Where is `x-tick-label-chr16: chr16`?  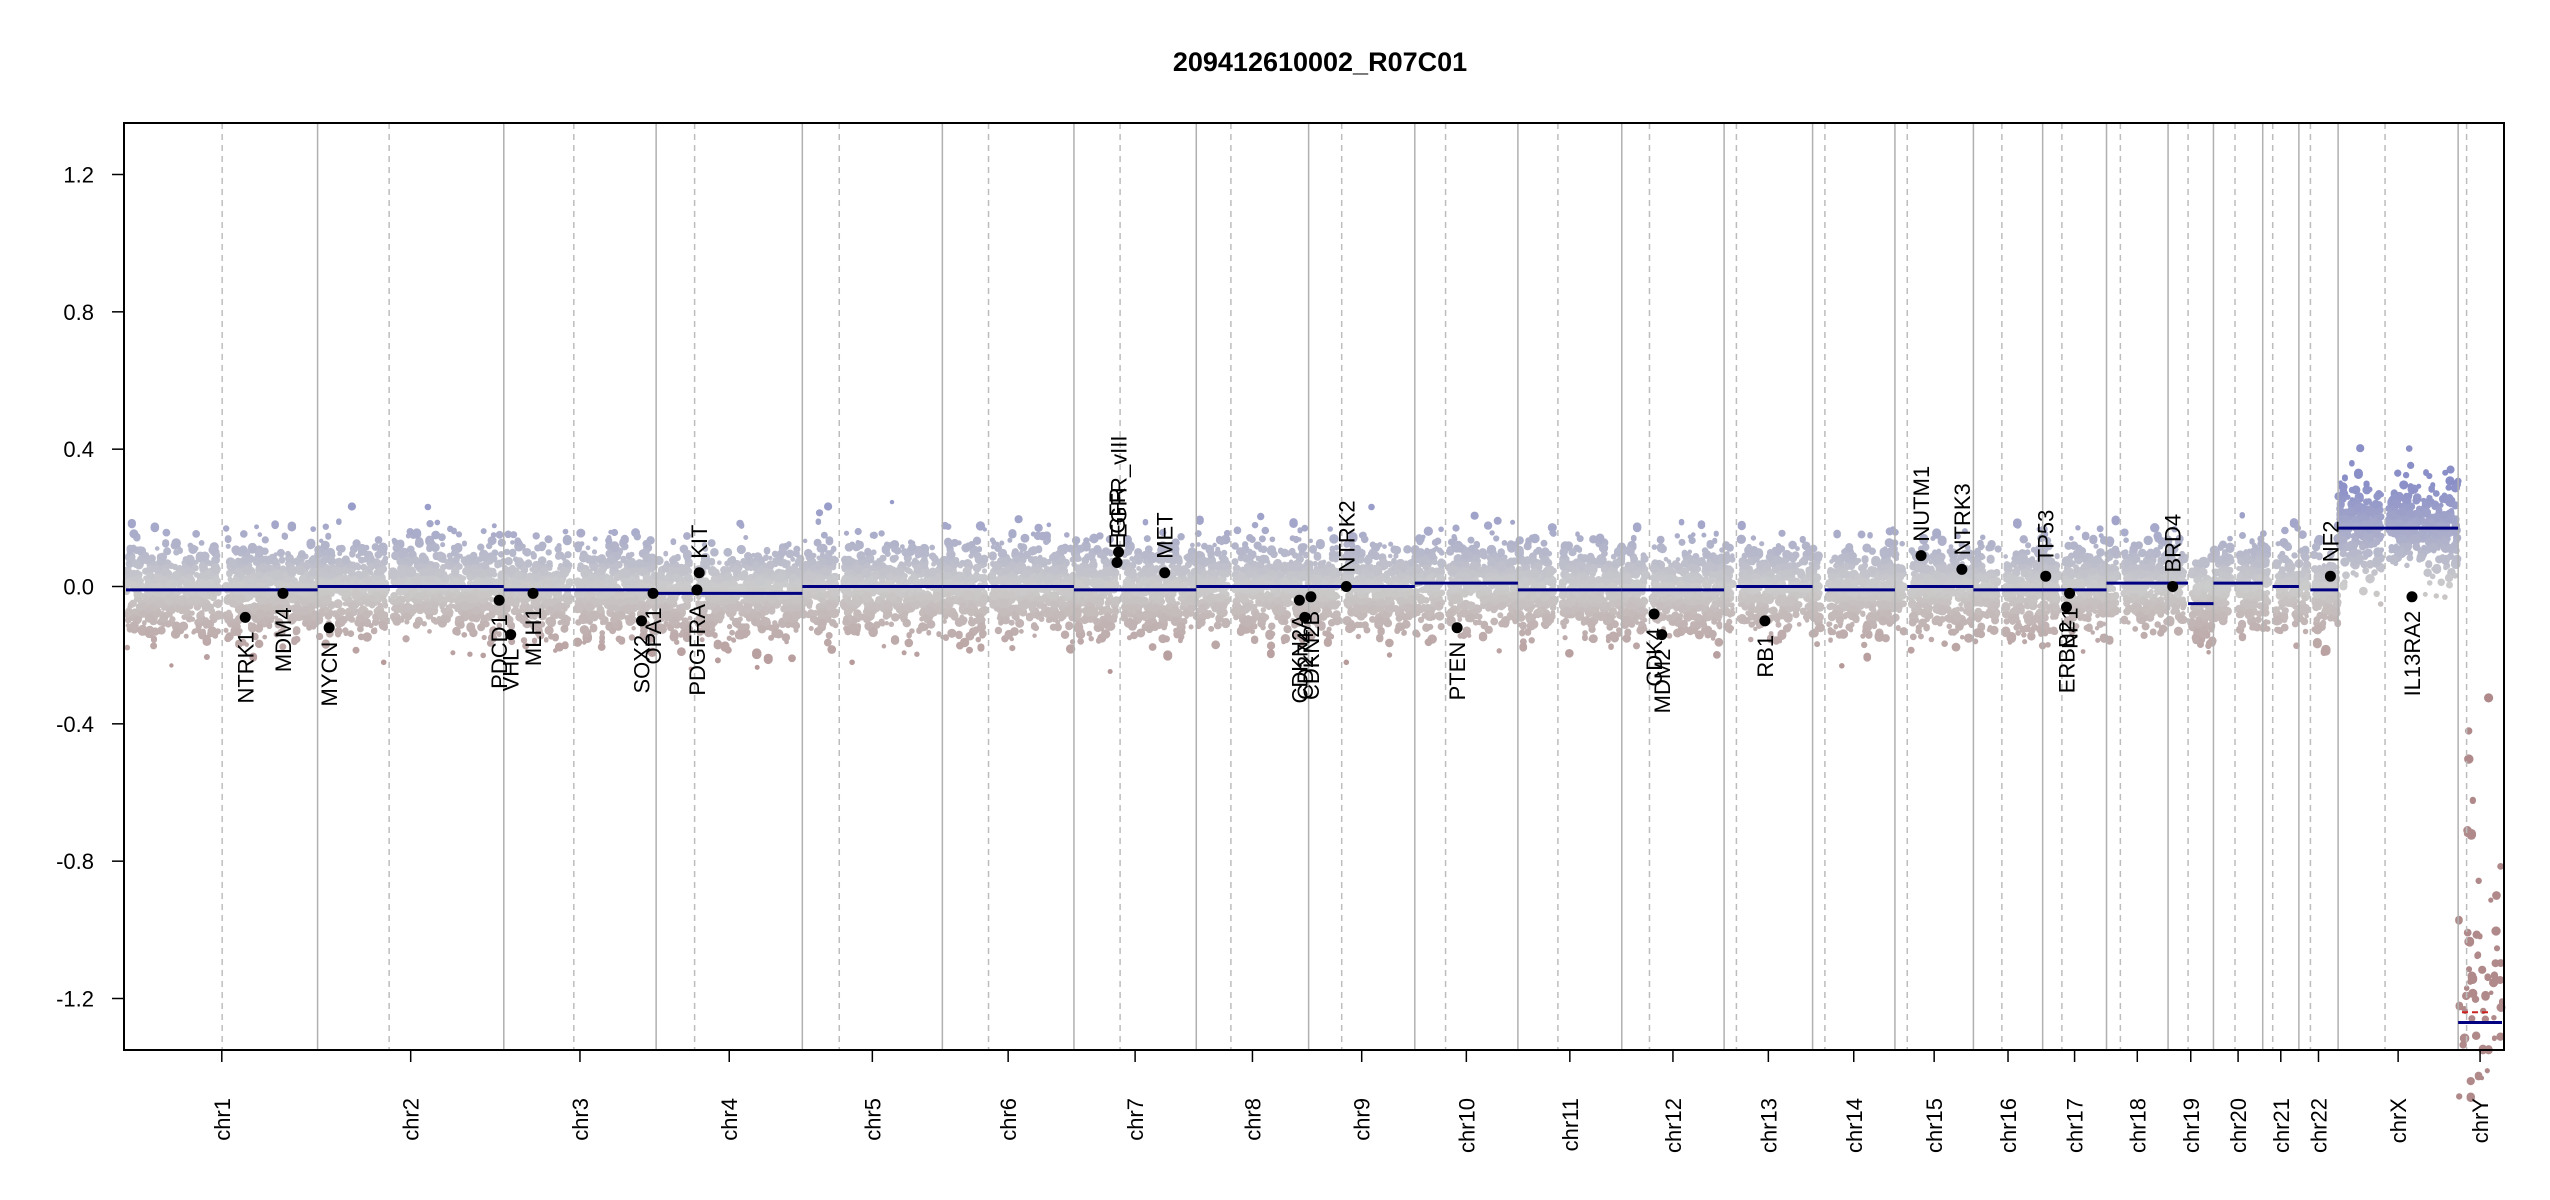
x-tick-label-chr16: chr16 is located at coordinates (2008, 1125).